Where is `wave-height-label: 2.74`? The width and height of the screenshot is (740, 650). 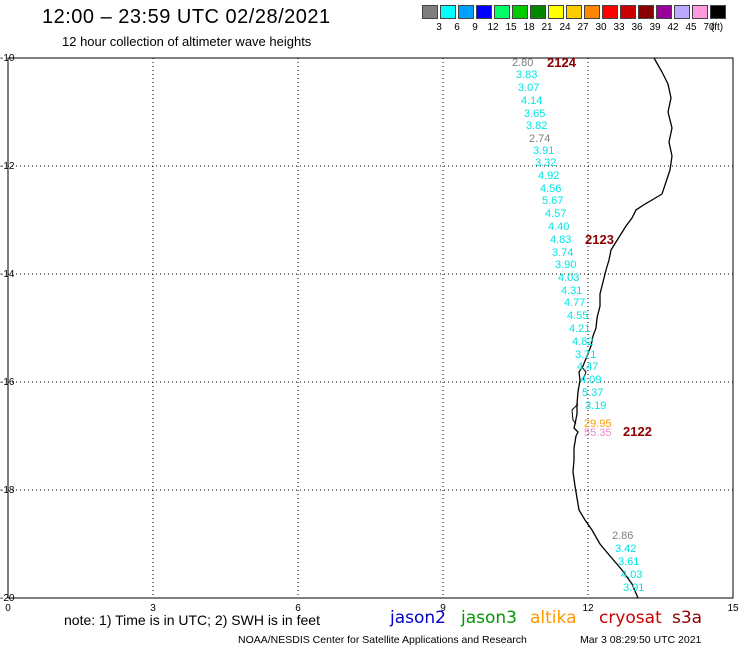
wave-height-label: 2.74 is located at coordinates (539, 139).